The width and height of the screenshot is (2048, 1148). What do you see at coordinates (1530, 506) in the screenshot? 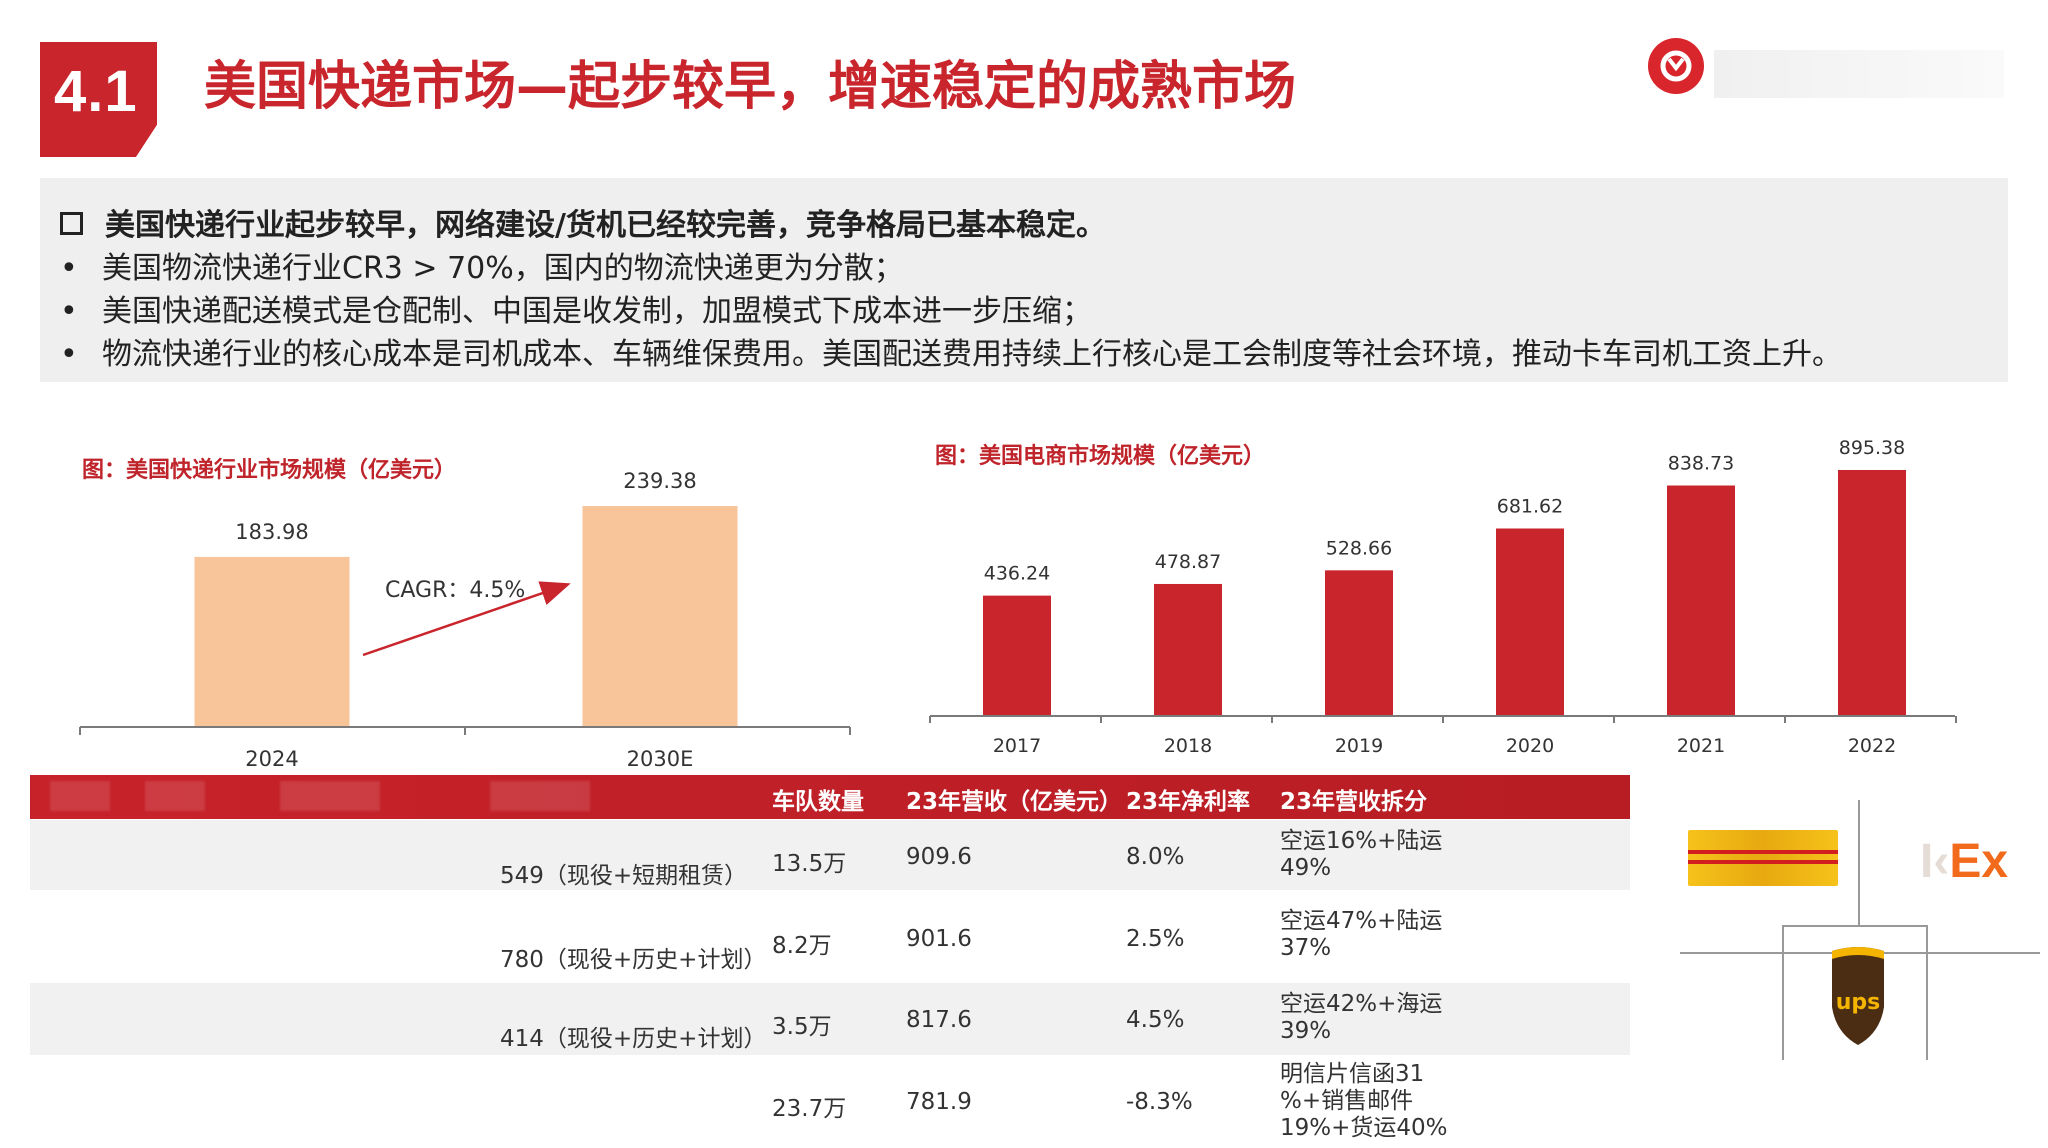
I see `data-label: 681.62` at bounding box center [1530, 506].